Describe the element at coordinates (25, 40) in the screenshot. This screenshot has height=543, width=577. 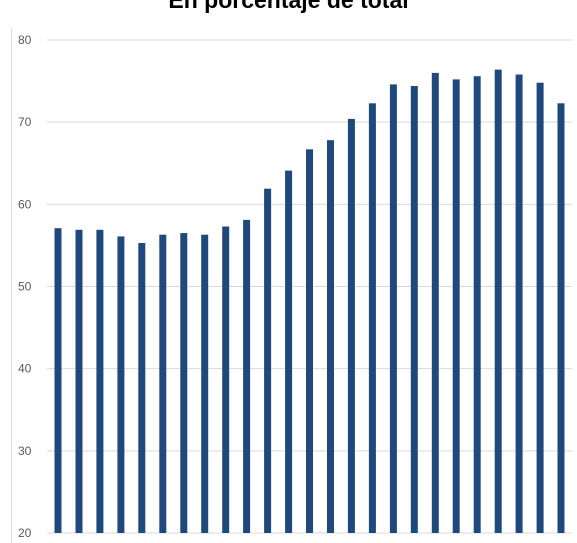
I see `y-tick-label: 80` at that location.